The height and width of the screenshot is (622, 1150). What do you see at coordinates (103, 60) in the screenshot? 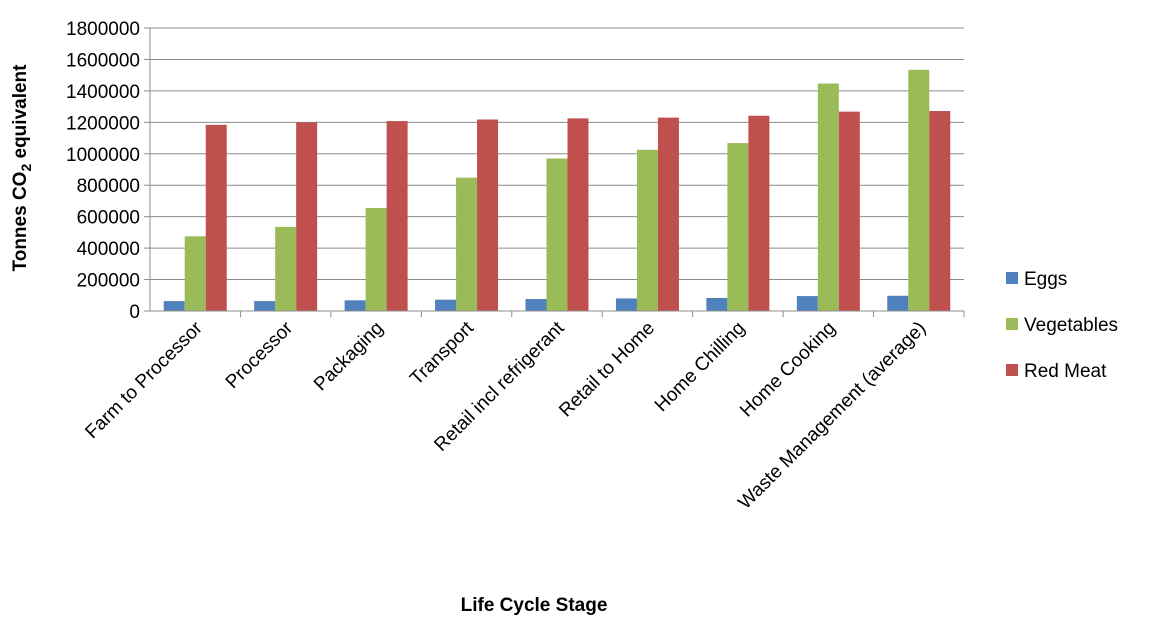
I see `y-tick-label: 1600000` at bounding box center [103, 60].